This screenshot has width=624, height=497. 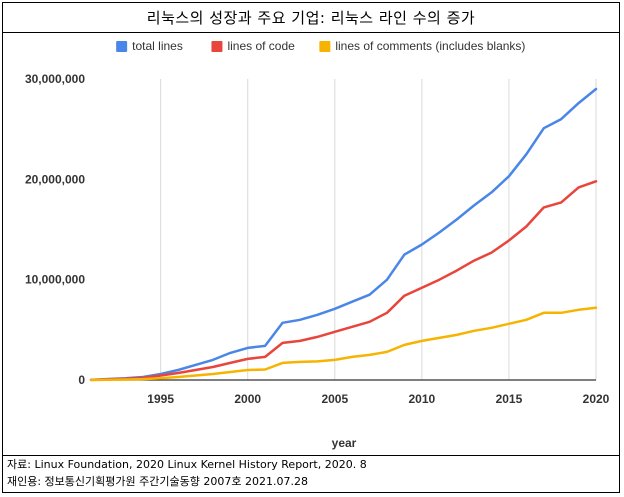 I want to click on x-tick-label: 2010, so click(x=422, y=399).